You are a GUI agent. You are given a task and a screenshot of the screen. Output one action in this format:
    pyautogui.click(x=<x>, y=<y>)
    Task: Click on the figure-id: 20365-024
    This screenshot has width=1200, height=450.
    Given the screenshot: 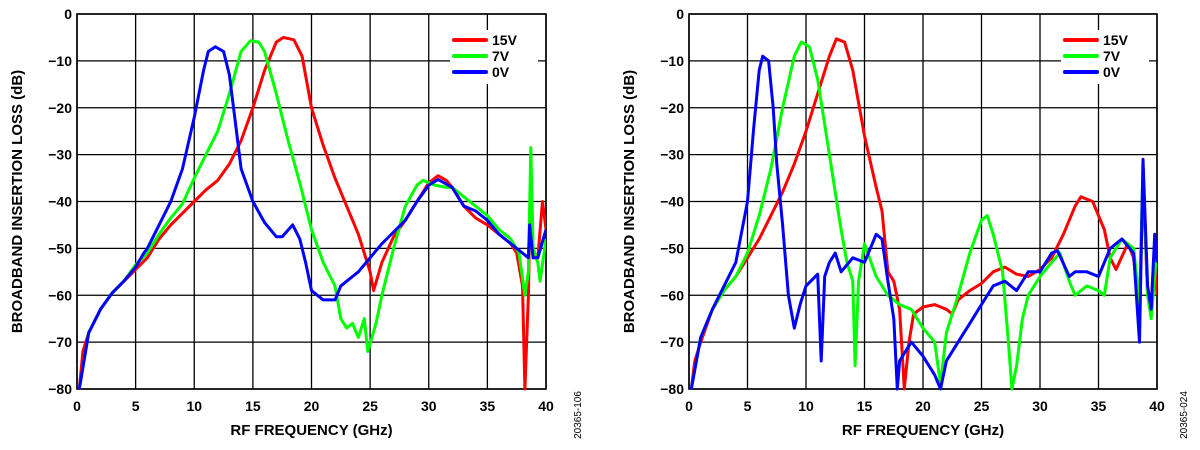 What is the action you would take?
    pyautogui.click(x=1184, y=415)
    